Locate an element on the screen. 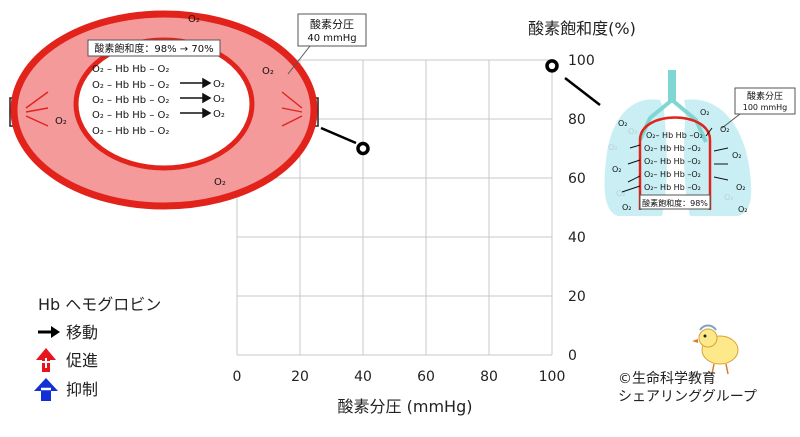 Image resolution: width=800 pixels, height=437 pixels. x-axis-label: 酸素分圧 (mmHg) is located at coordinates (405, 406).